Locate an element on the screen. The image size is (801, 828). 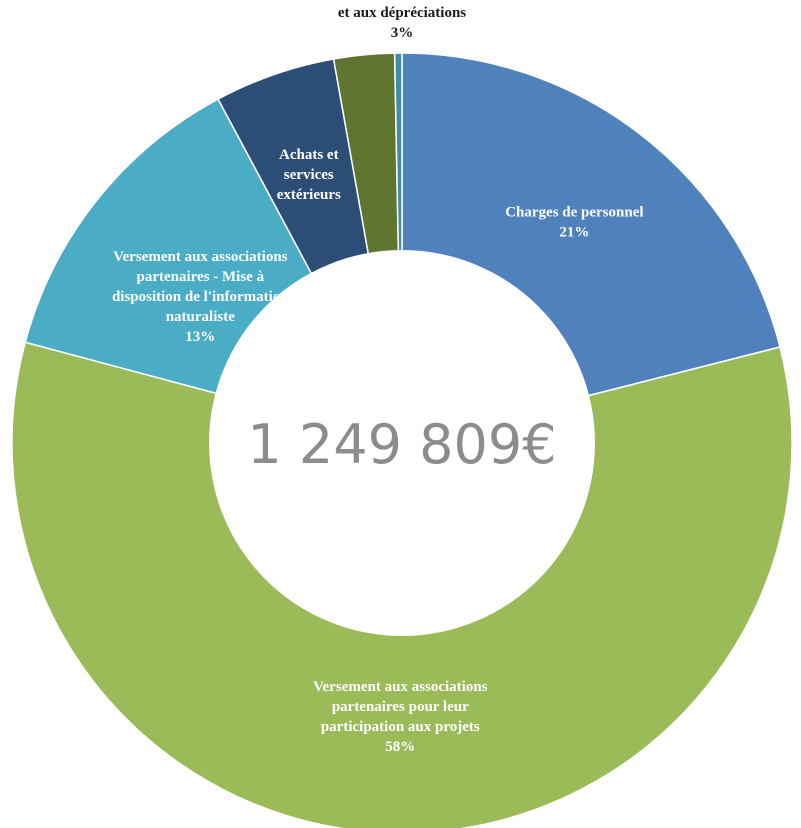
slice-label-line: services is located at coordinates (309, 175).